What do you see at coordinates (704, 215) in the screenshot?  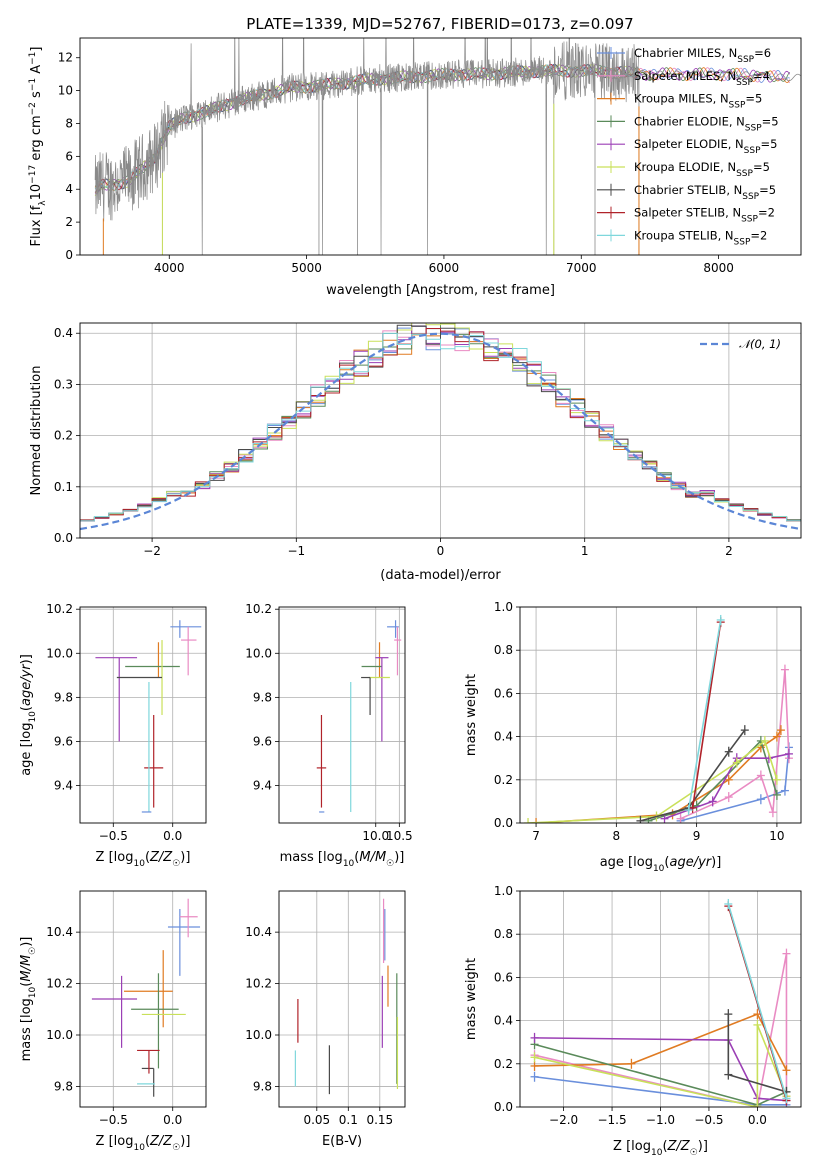 I see `legend-label: Salpeter STELIB, NSSP=2` at bounding box center [704, 215].